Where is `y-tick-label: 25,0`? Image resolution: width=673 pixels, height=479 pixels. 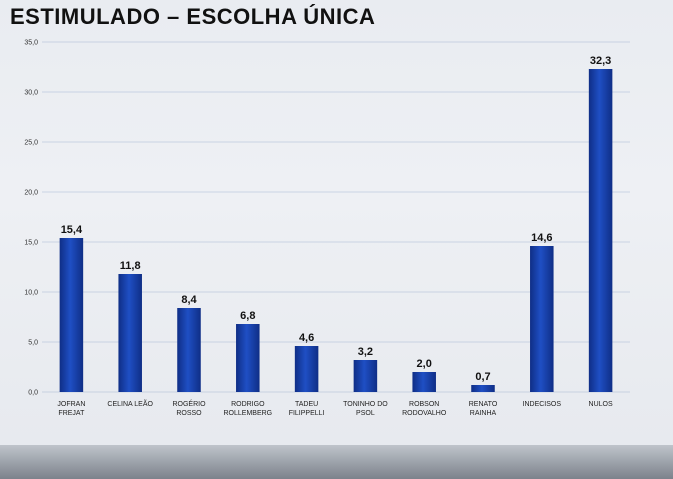
y-tick-label: 25,0 is located at coordinates (31, 143).